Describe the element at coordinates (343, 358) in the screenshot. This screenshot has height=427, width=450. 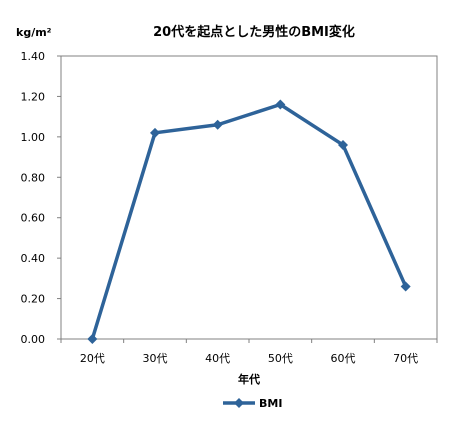
I see `x-tick-label: 60代` at that location.